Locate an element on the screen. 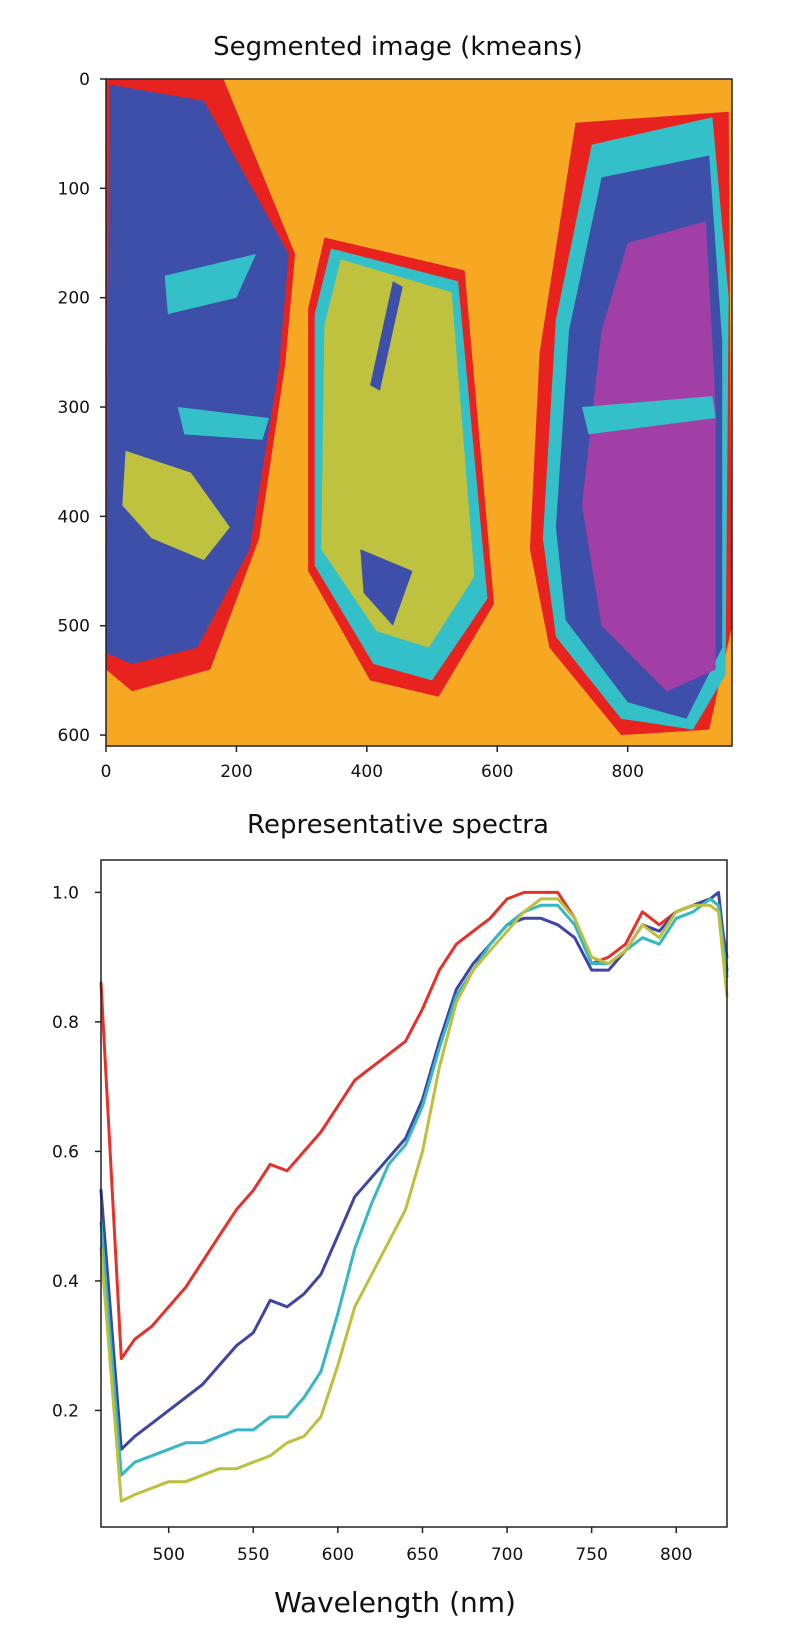  x-tick-label: 400 is located at coordinates (367, 772).